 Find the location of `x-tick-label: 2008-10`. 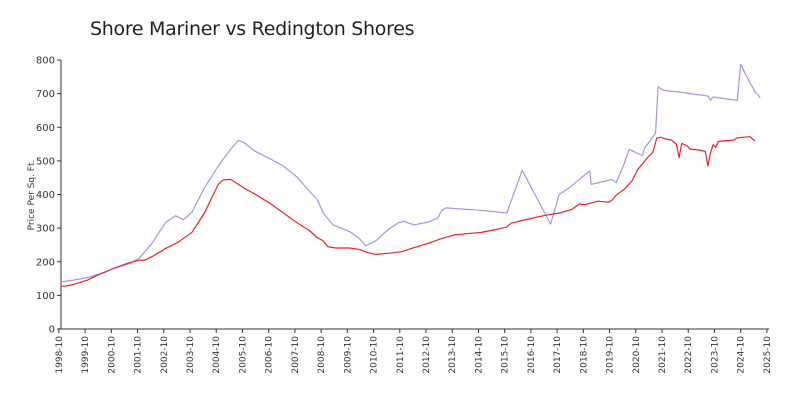

x-tick-label: 2008-10 is located at coordinates (322, 355).